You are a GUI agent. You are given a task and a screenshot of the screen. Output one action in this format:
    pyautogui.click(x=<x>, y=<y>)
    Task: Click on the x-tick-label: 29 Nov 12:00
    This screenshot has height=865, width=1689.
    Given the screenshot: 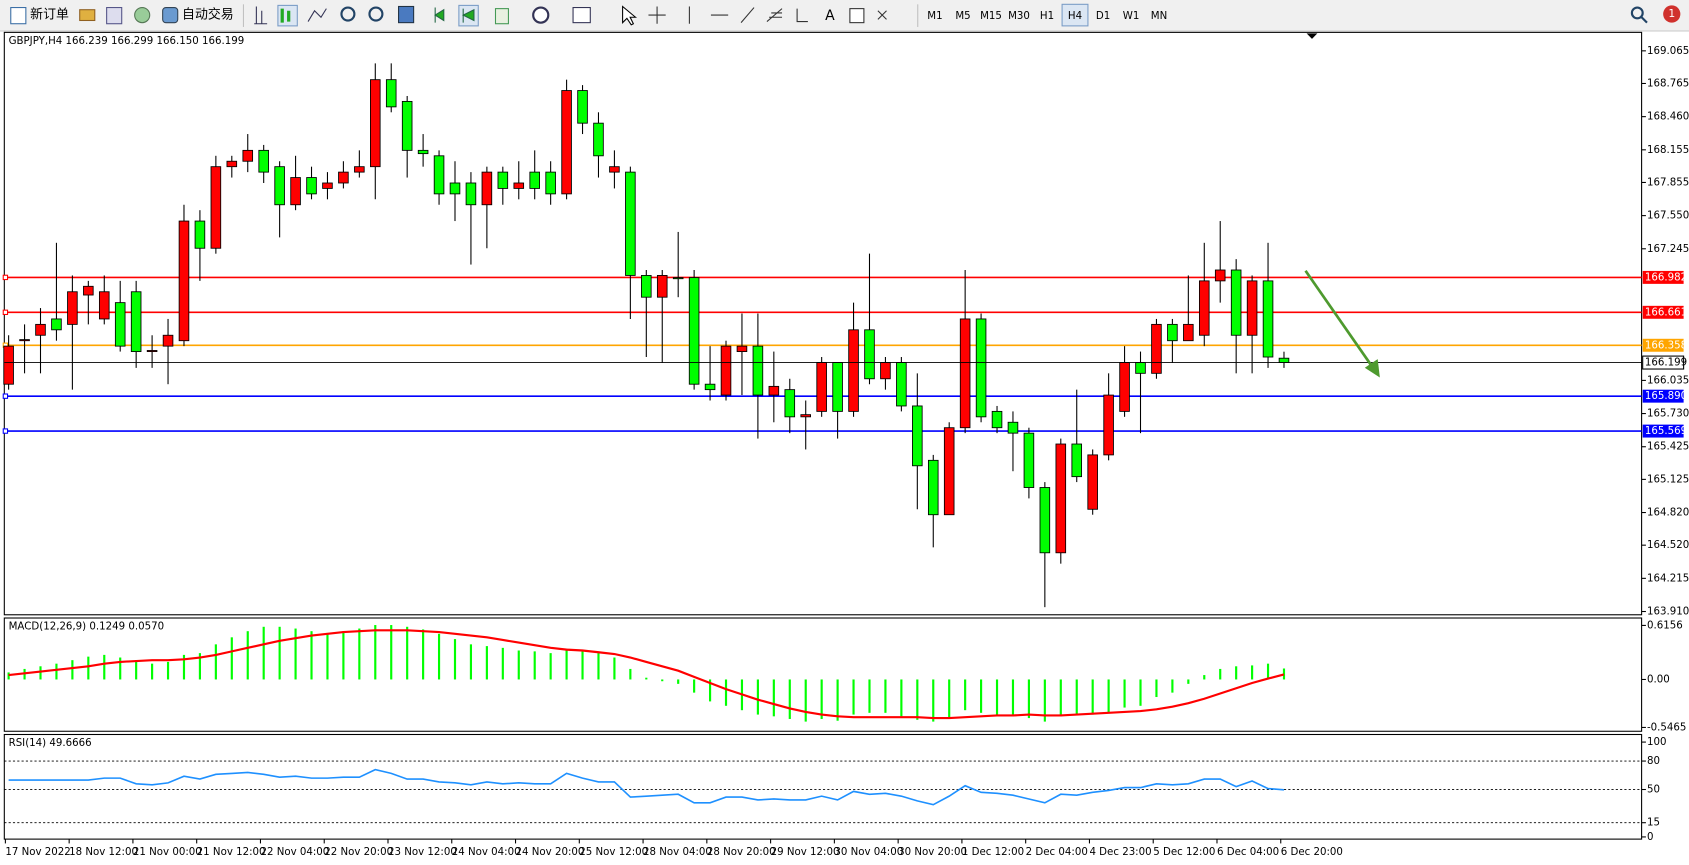 What is the action you would take?
    pyautogui.click(x=805, y=852)
    